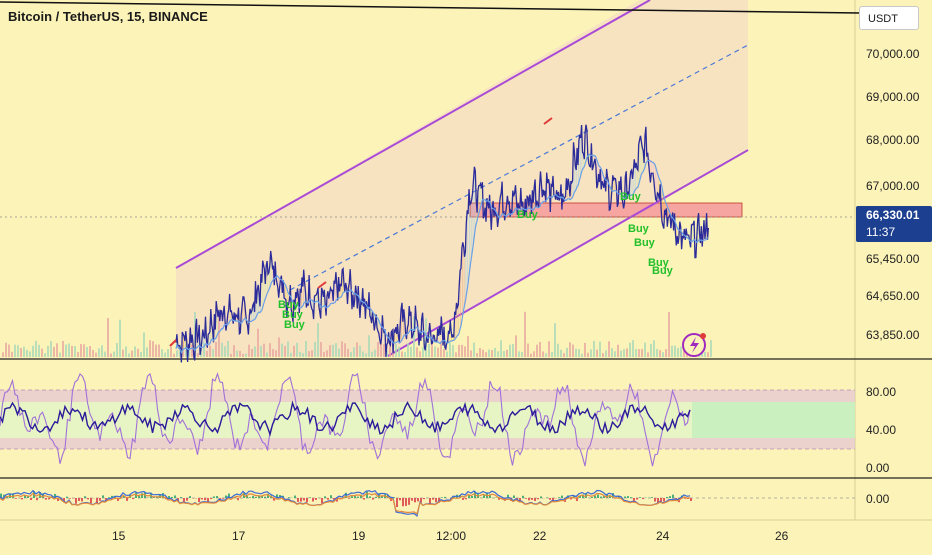 This screenshot has height=555, width=932. I want to click on y-tick-67000: 67,000.00, so click(893, 186).